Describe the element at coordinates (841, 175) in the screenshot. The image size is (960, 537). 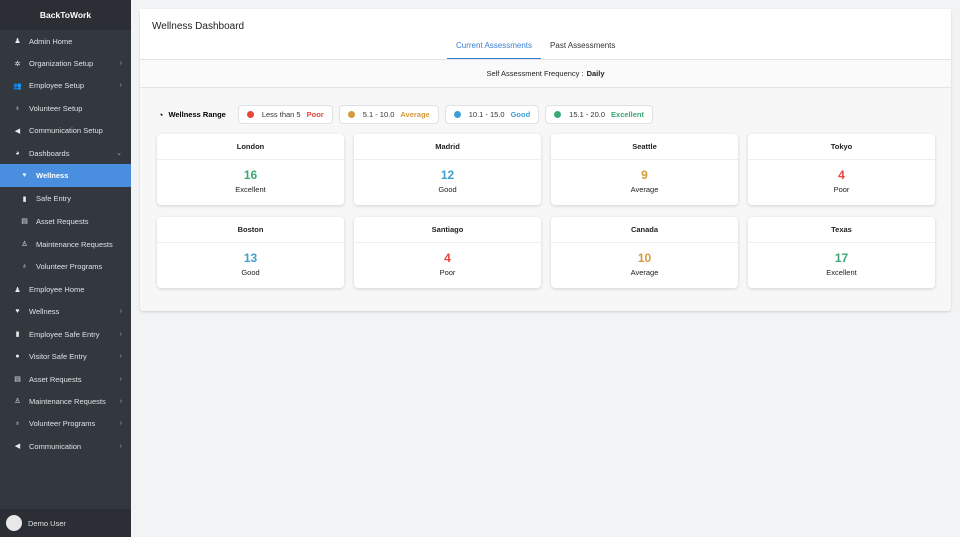
I see `wellness-score: 4` at that location.